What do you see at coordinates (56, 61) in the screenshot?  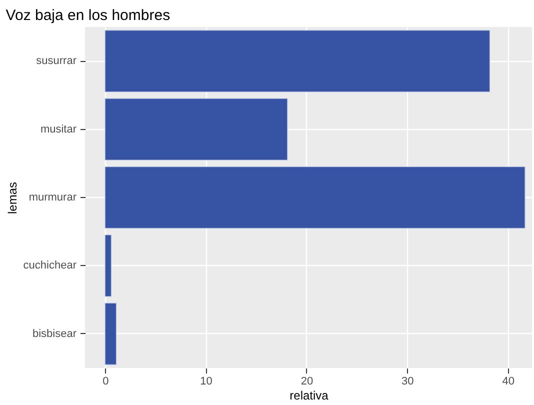 I see `y-tick-label: susurrar` at bounding box center [56, 61].